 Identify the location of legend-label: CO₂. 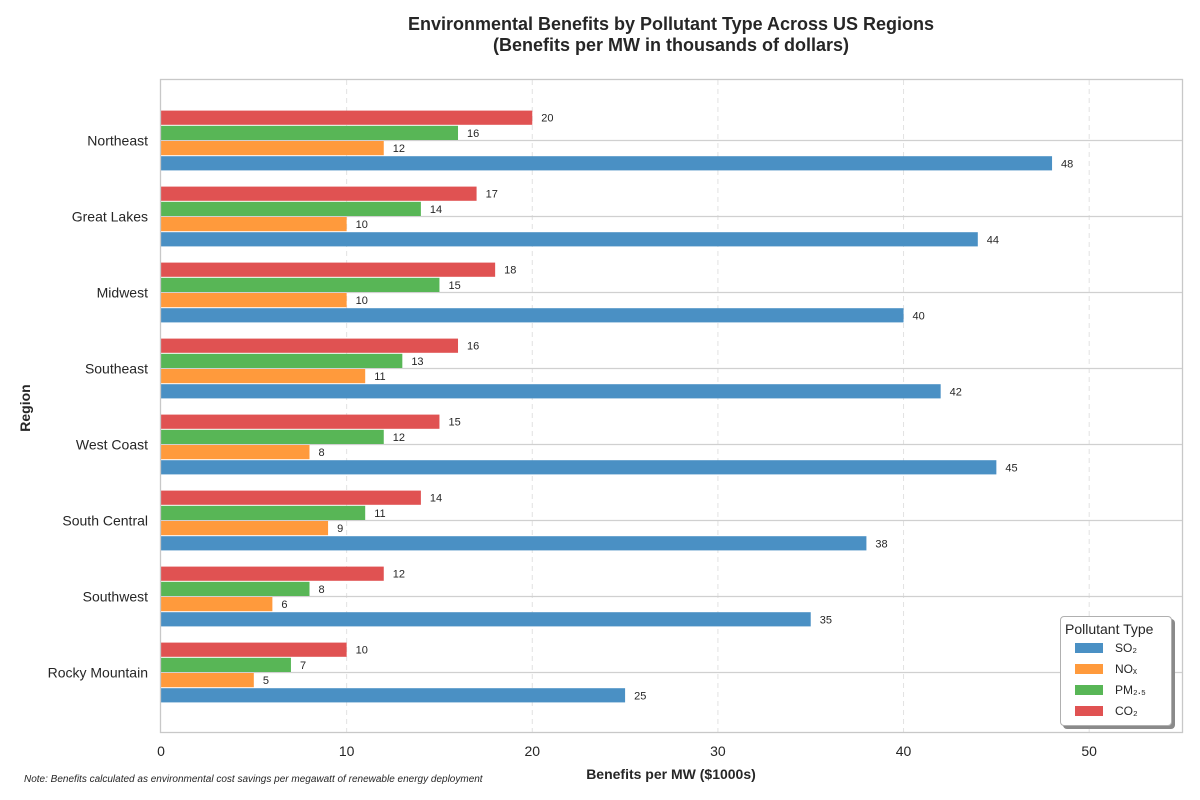
(1126, 710).